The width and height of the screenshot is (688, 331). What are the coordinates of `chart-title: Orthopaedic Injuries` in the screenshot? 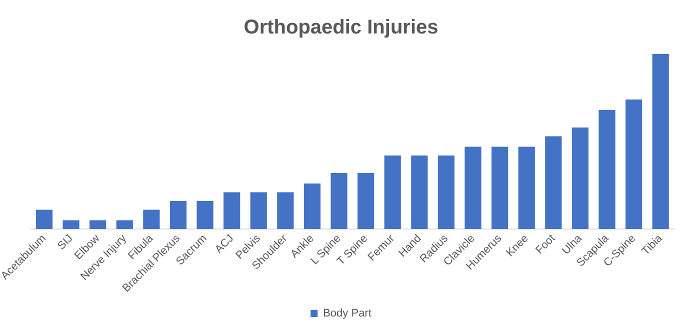 It's located at (341, 27).